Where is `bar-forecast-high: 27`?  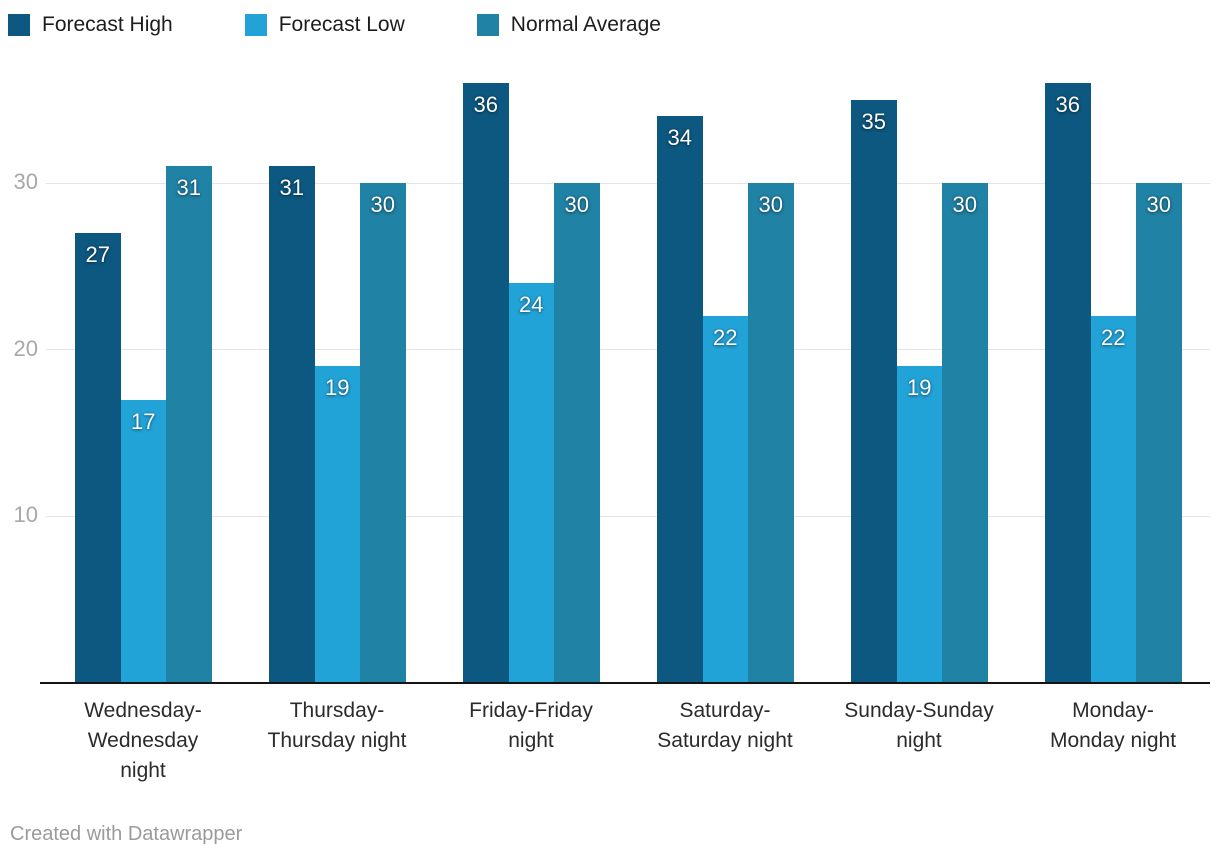
bar-forecast-high: 27 is located at coordinates (98, 458).